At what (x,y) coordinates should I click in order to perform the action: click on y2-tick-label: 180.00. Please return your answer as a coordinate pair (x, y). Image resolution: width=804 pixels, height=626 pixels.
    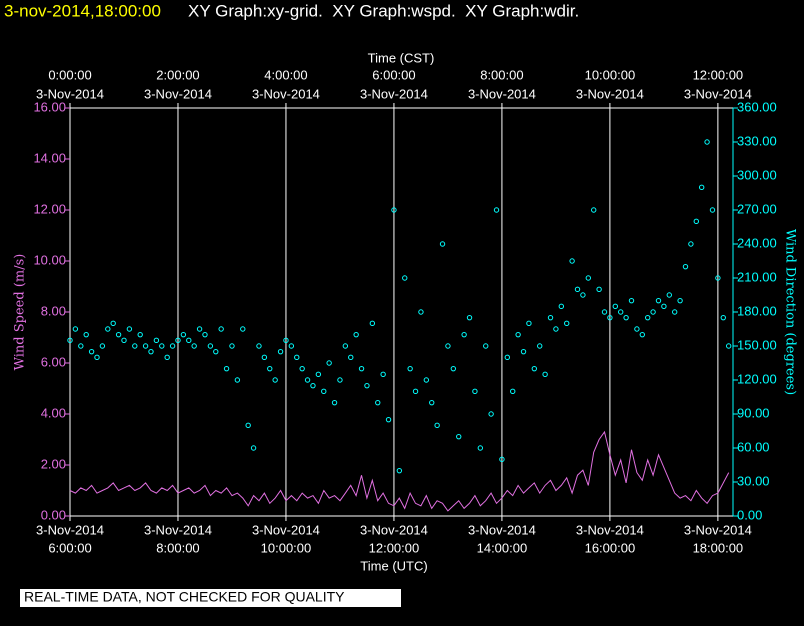
    Looking at the image, I should click on (757, 310).